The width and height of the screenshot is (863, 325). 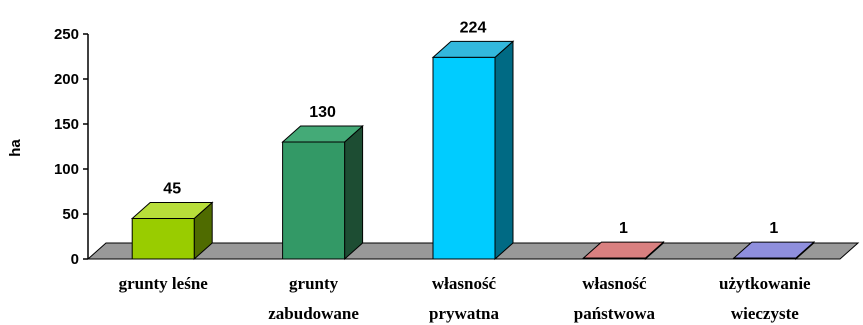 What do you see at coordinates (765, 298) in the screenshot?
I see `x-tick-label: użytkowanie wieczyste` at bounding box center [765, 298].